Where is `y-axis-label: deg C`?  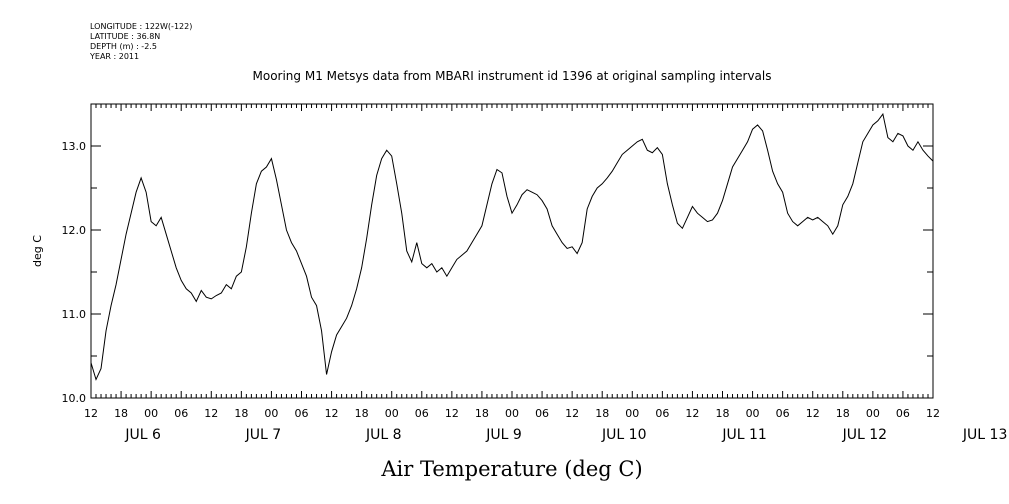
y-axis-label: deg C is located at coordinates (37, 251).